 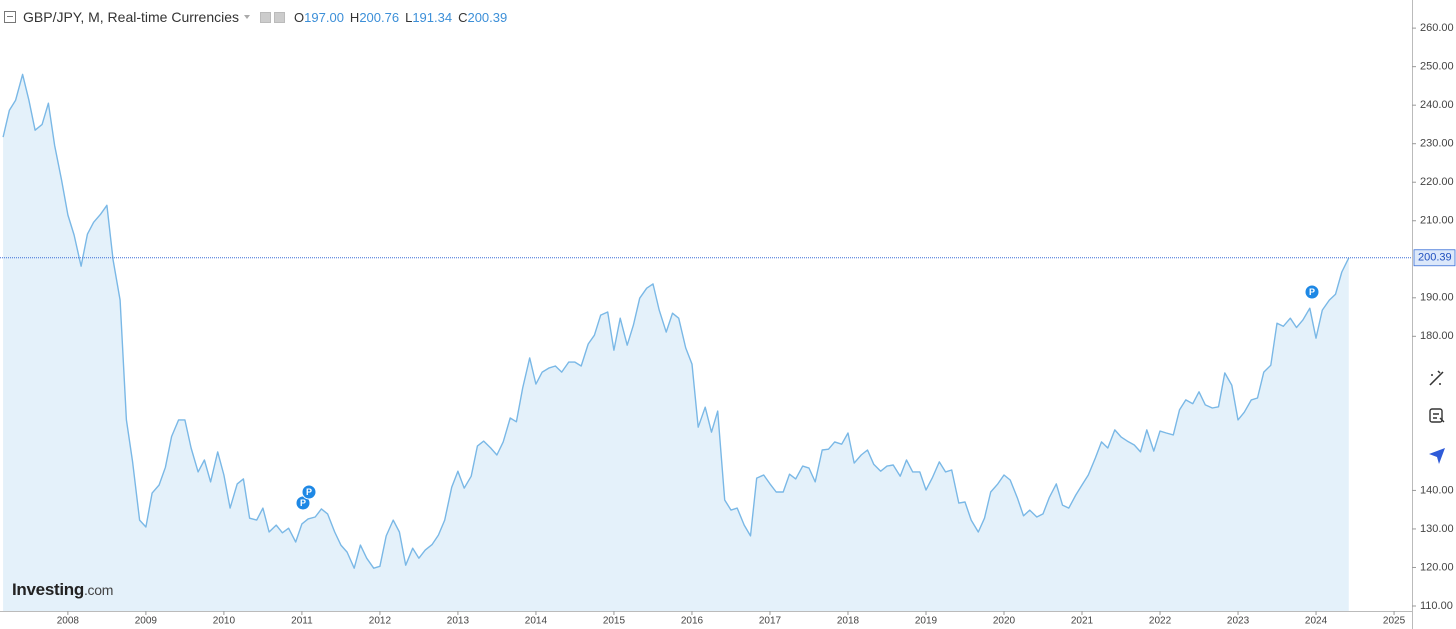 I want to click on y-tick-label: 230.00, so click(x=1437, y=144).